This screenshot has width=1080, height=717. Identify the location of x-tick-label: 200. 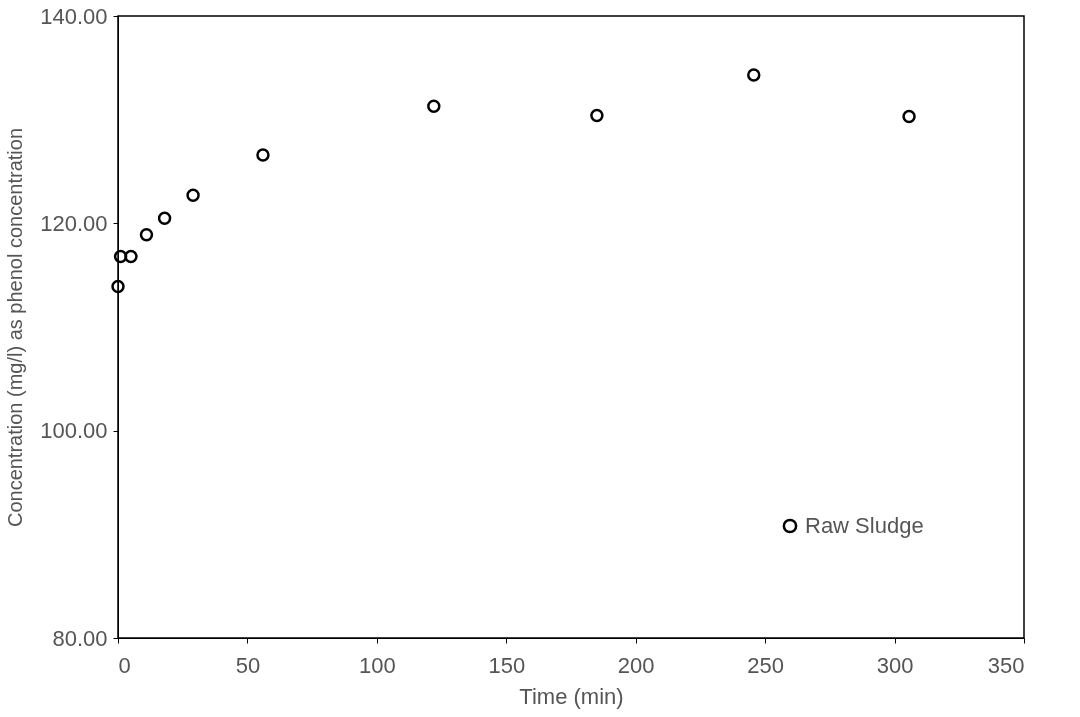
(636, 665).